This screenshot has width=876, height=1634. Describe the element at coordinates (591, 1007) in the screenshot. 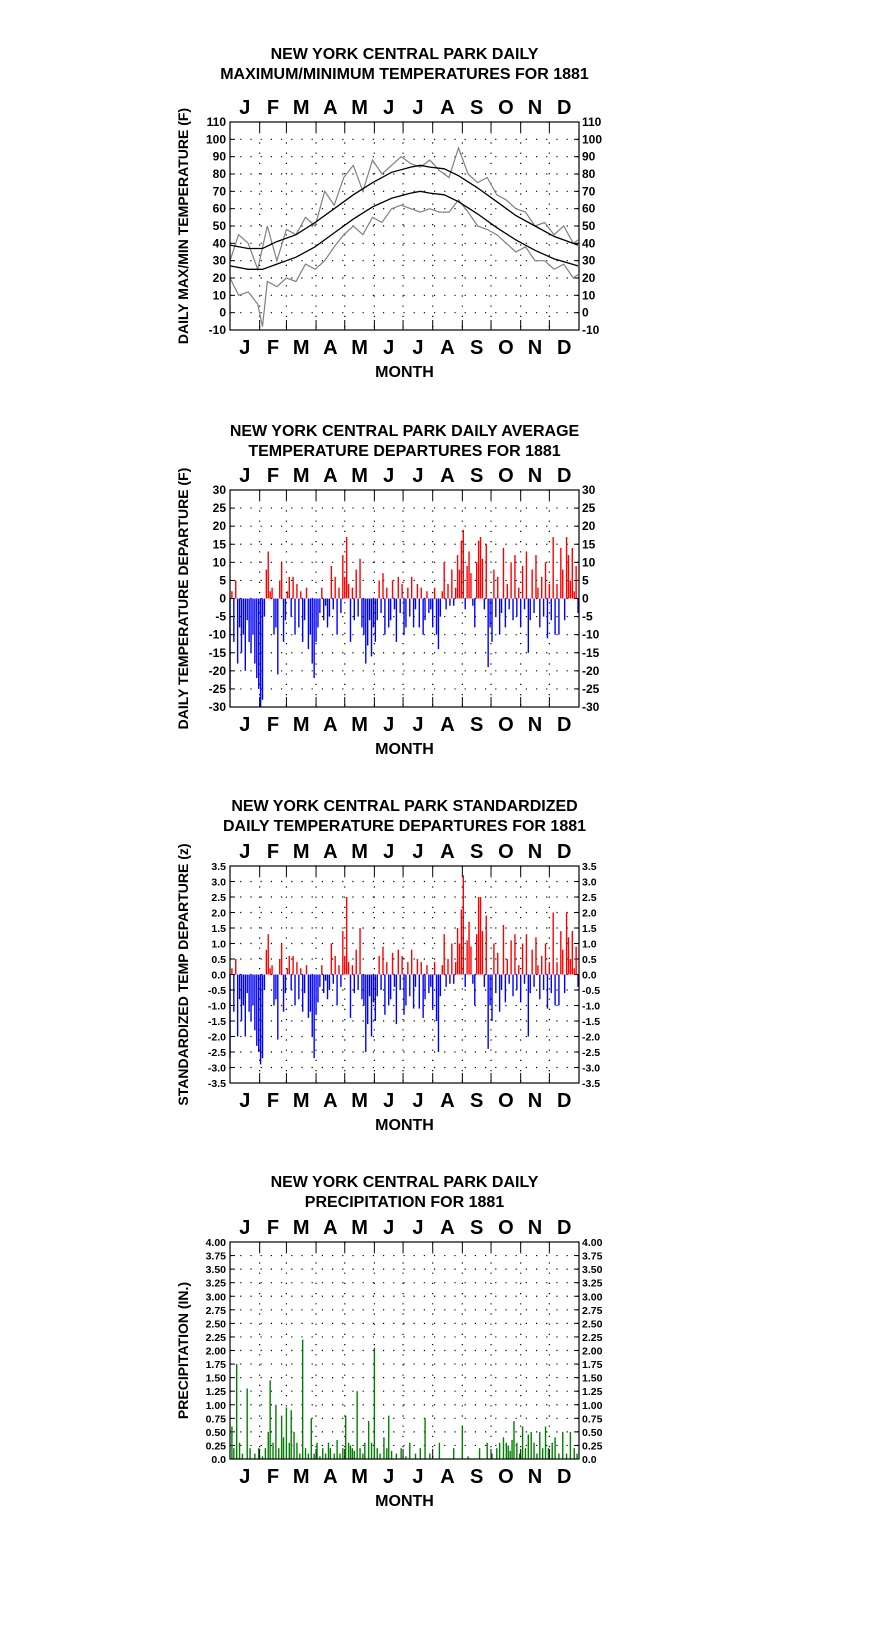

I see `y-tick-label-right: -1.0` at that location.